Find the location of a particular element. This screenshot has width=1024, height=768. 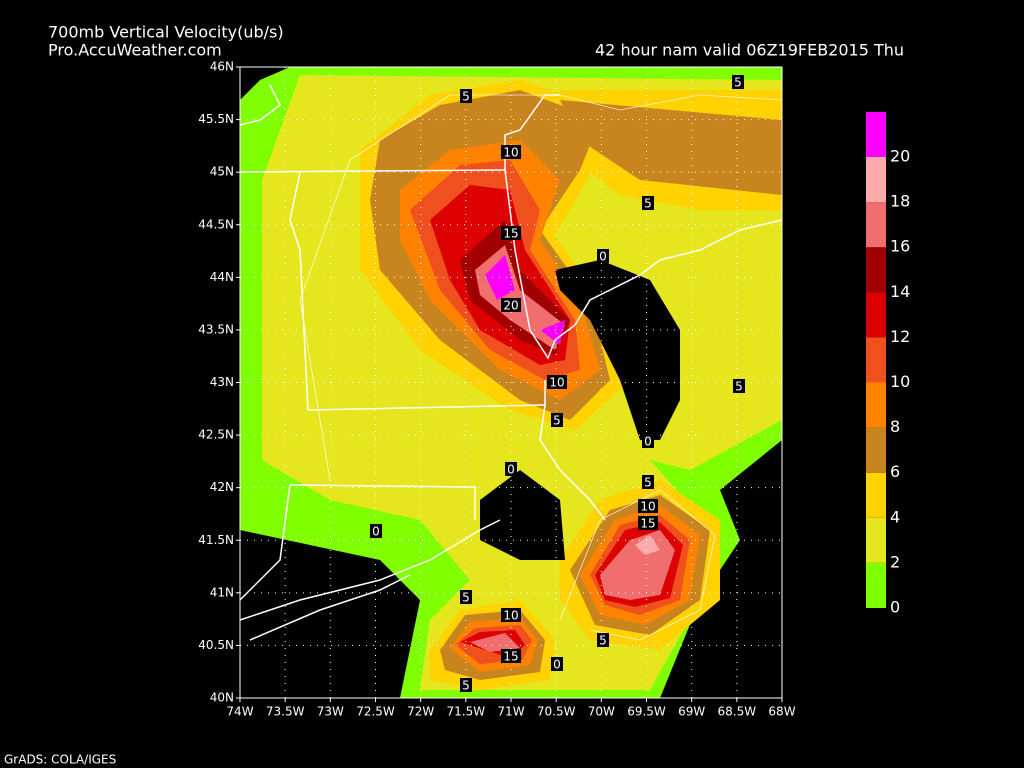

lat-label: 45.5N is located at coordinates (216, 119).